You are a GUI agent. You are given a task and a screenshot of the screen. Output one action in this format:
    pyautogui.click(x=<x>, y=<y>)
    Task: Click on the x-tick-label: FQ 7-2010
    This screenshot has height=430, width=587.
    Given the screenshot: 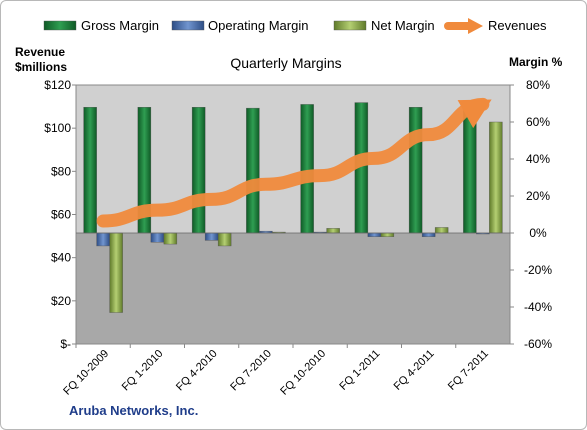 What is the action you would take?
    pyautogui.click(x=251, y=371)
    